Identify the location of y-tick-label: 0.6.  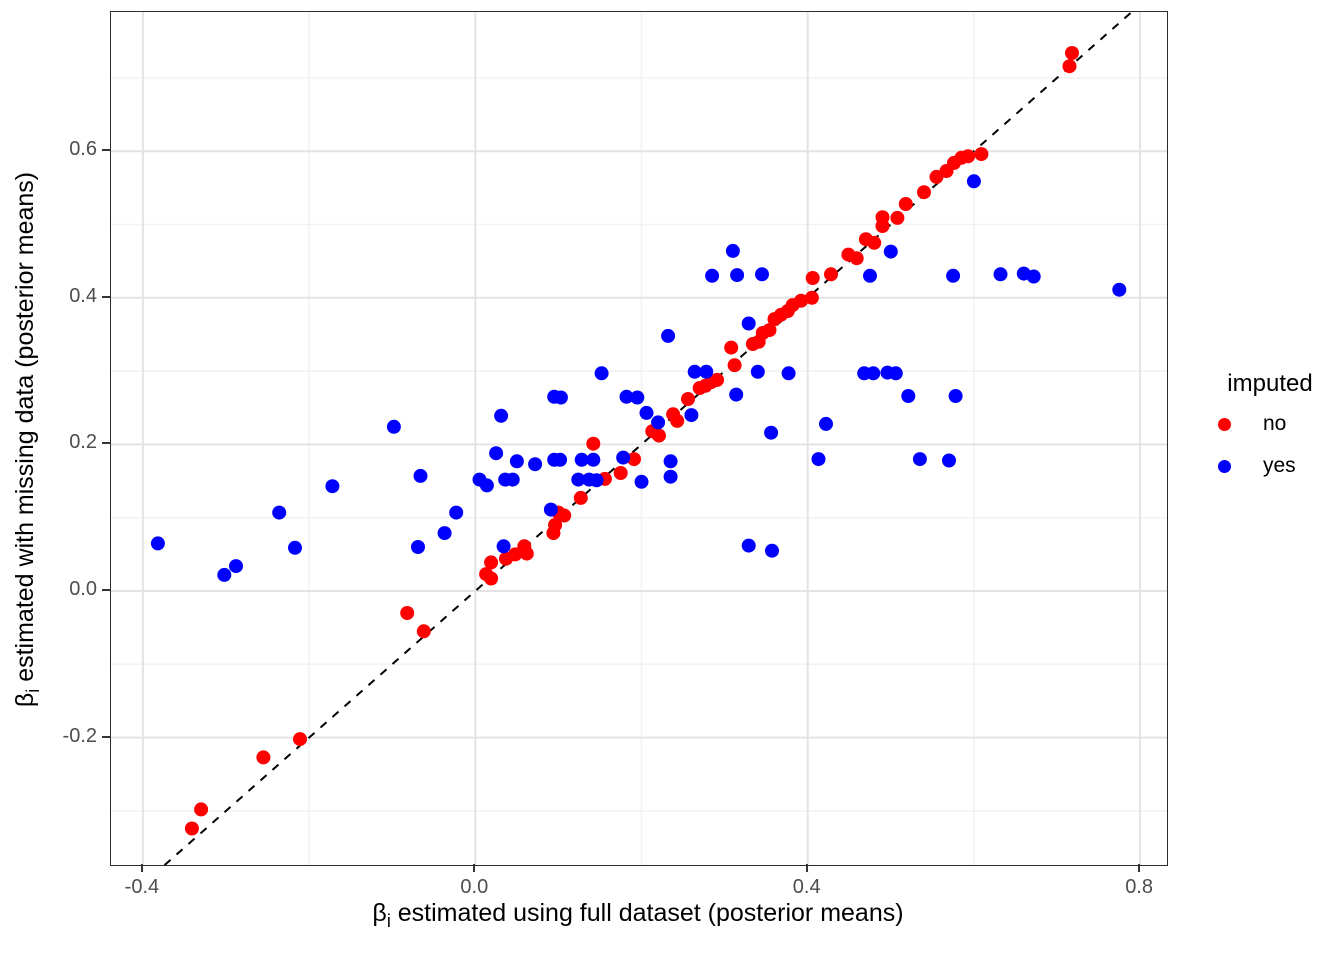
(83, 149).